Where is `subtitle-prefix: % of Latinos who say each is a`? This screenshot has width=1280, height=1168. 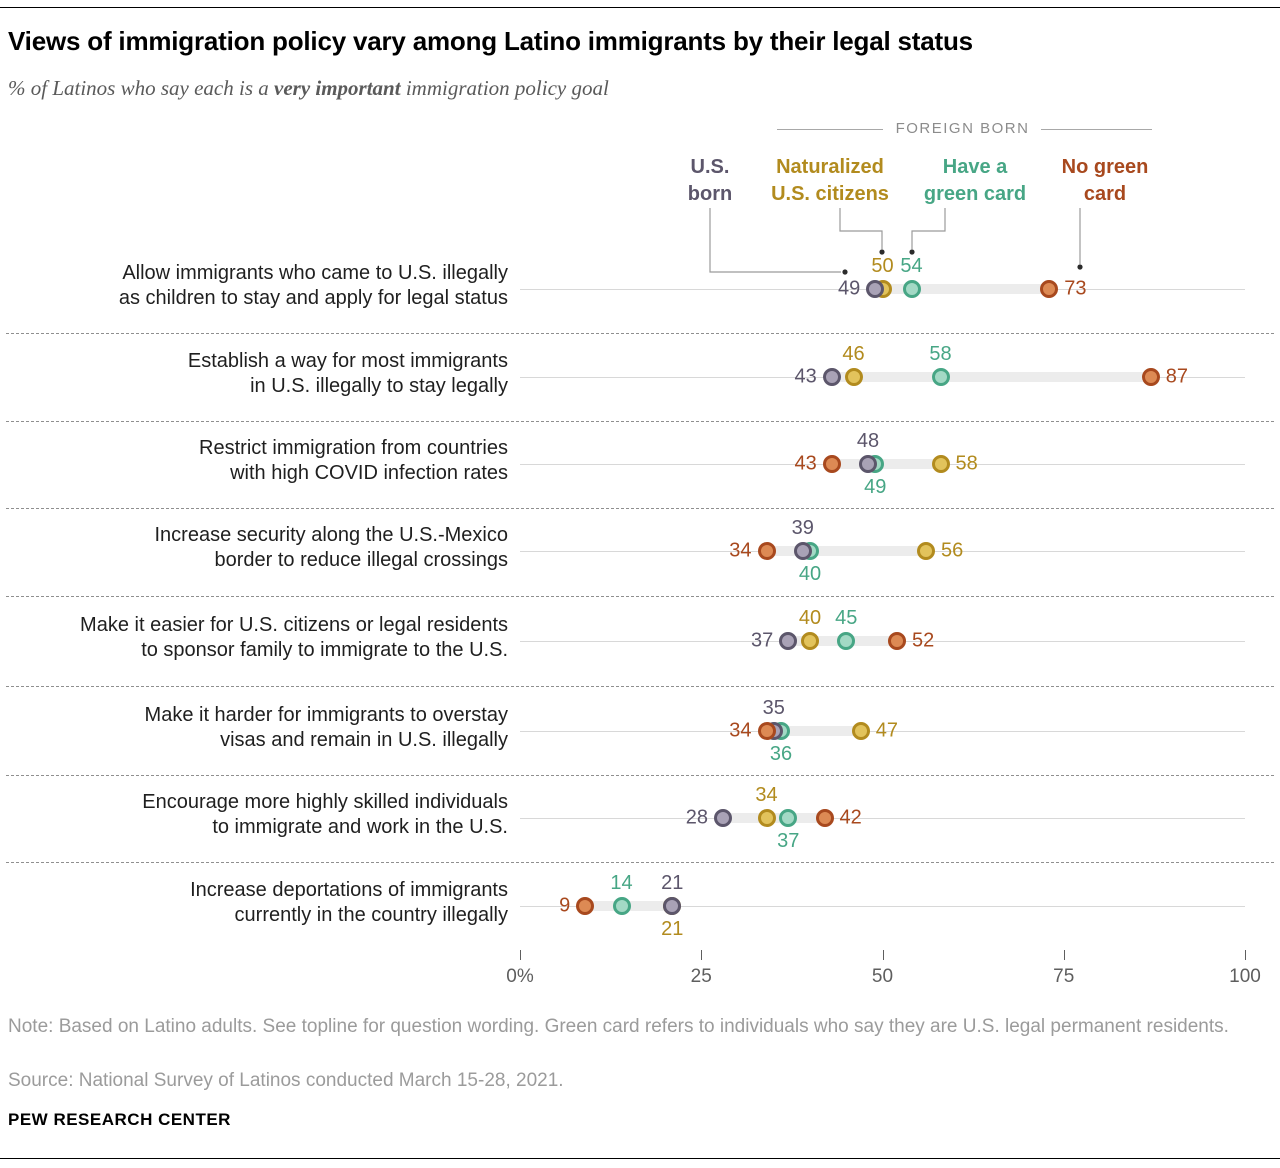
subtitle-prefix: % of Latinos who say each is a is located at coordinates (141, 88).